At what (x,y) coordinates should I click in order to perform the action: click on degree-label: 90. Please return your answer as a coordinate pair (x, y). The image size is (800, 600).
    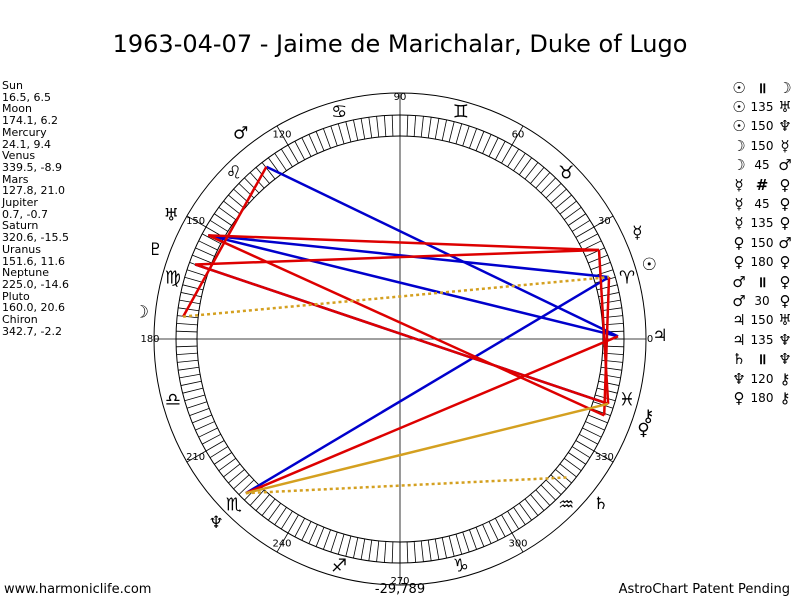
    Looking at the image, I should click on (400, 97).